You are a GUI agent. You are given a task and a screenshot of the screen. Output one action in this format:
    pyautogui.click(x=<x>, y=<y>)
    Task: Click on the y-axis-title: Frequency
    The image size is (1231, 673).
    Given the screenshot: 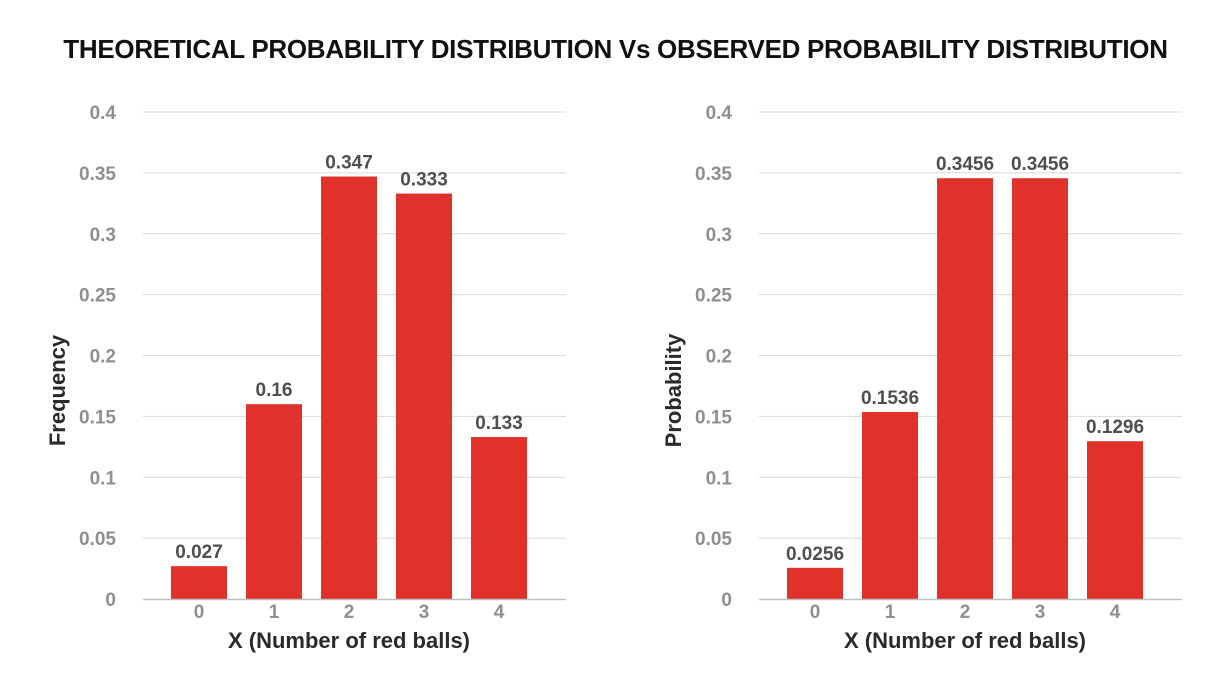 What is the action you would take?
    pyautogui.click(x=57, y=390)
    